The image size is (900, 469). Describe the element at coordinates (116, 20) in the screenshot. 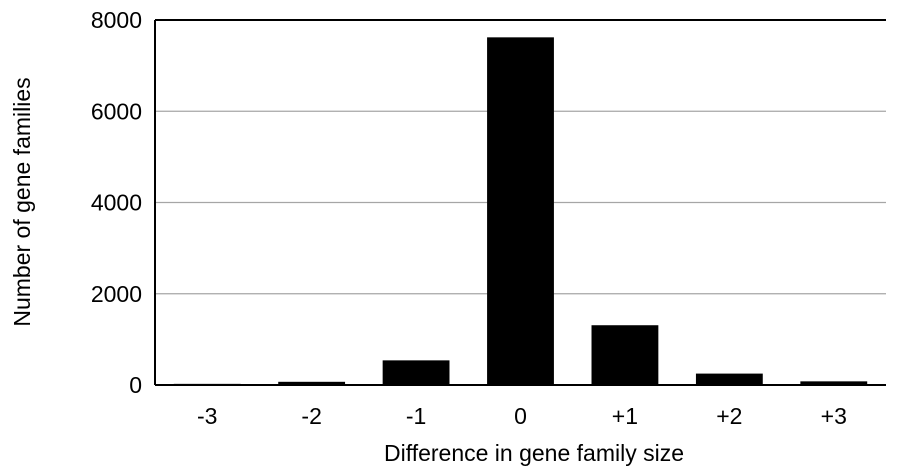

I see `y-tick-label: 8000` at that location.